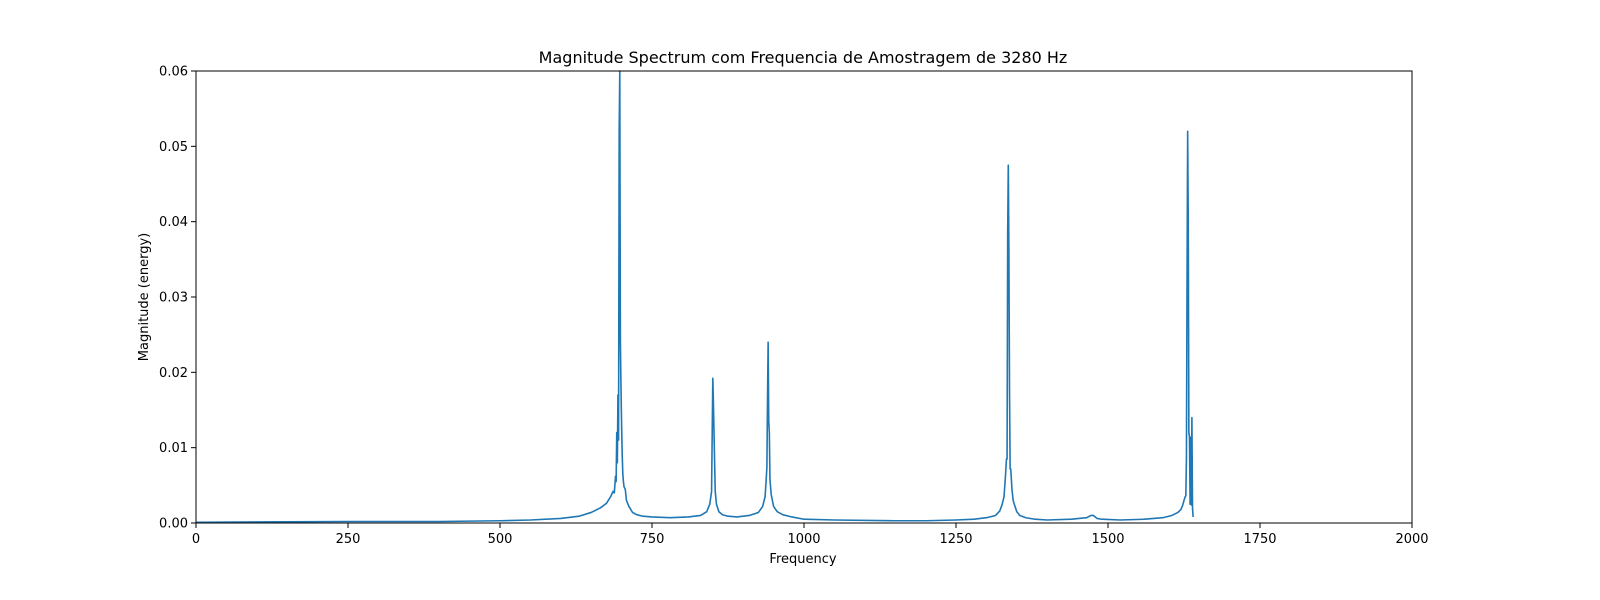 Image resolution: width=1600 pixels, height=600 pixels. I want to click on x-tick-label: 250, so click(348, 539).